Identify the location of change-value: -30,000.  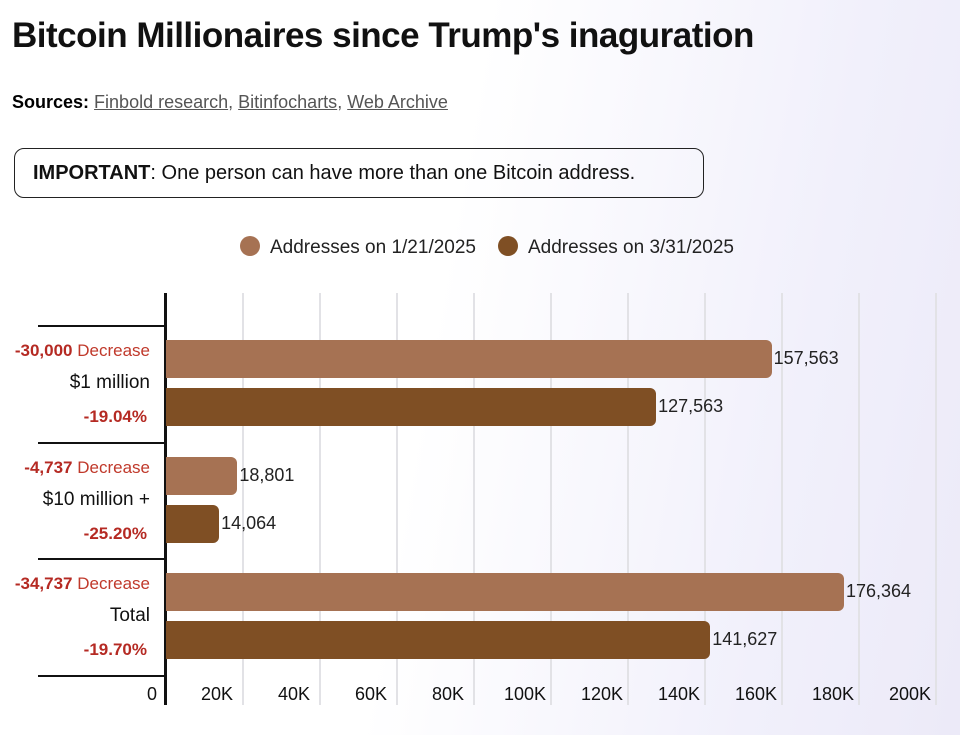
(43, 350).